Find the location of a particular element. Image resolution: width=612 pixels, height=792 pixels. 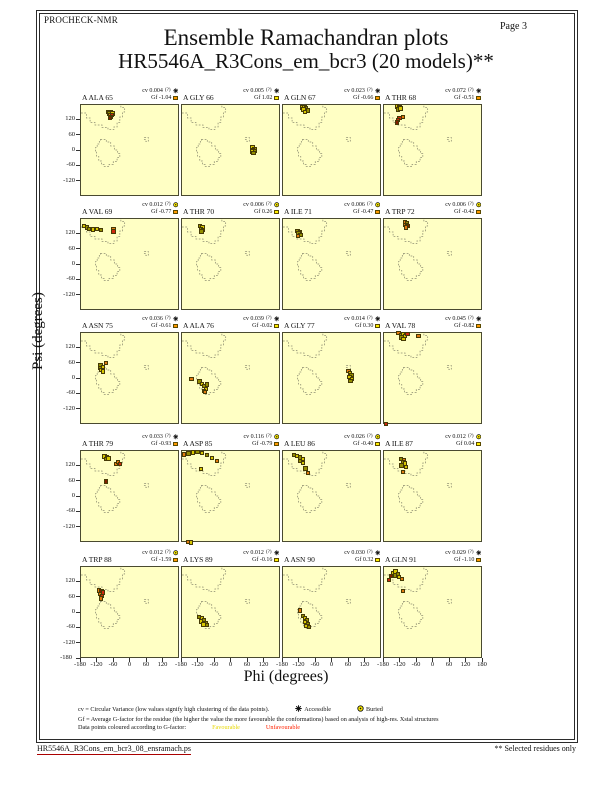

plot-annotation: A ILE 87 cv 0.012 (?) Gf 0.04 is located at coordinates (433, 441).